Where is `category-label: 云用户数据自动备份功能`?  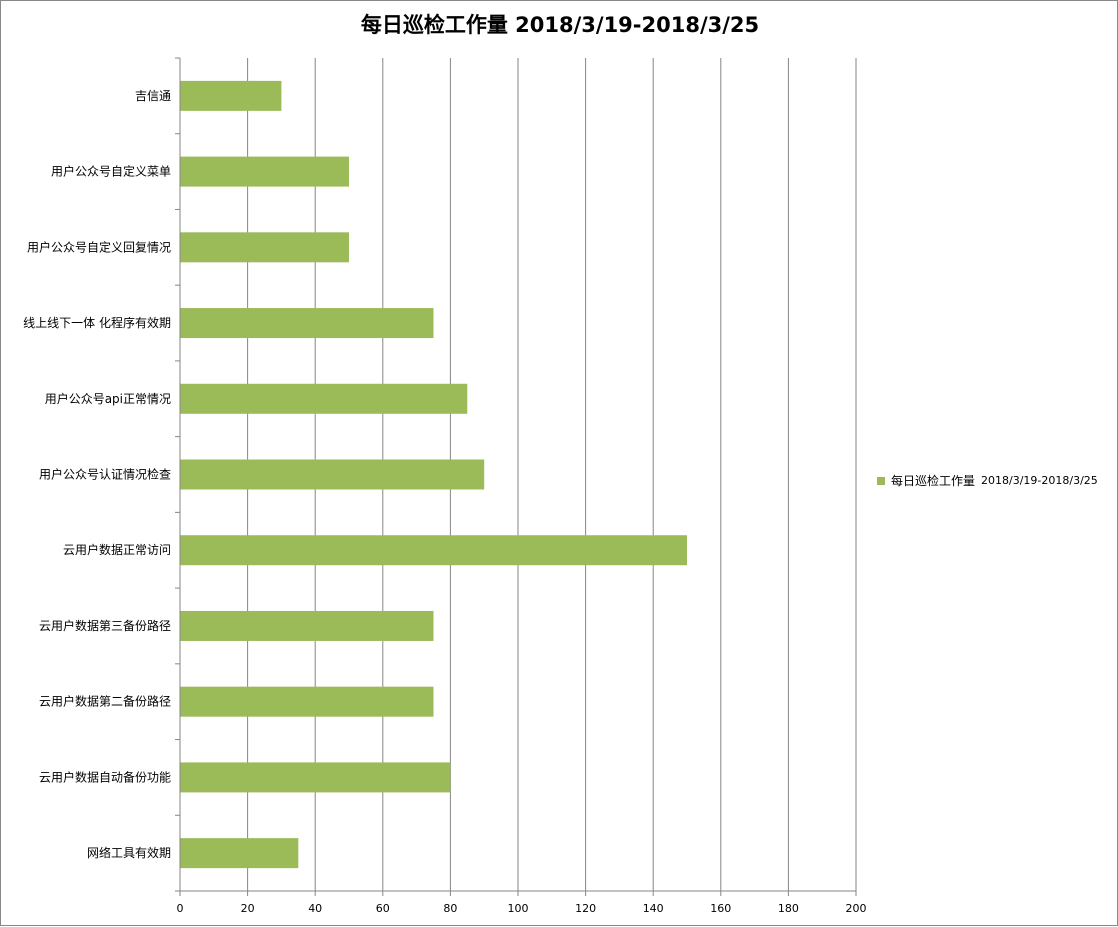 category-label: 云用户数据自动备份功能 is located at coordinates (105, 776).